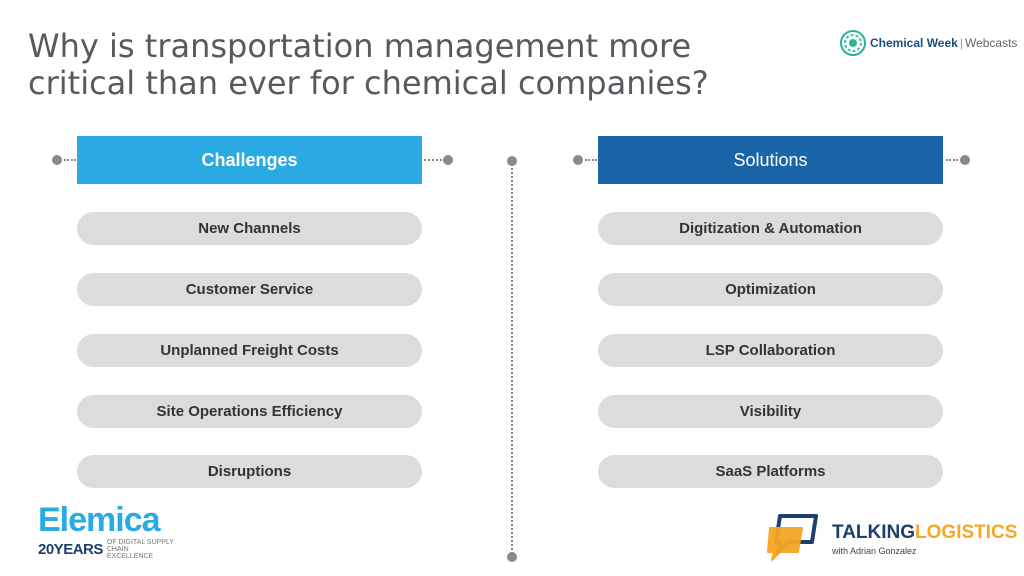 The image size is (1024, 576). I want to click on divider-top-dot, so click(512, 161).